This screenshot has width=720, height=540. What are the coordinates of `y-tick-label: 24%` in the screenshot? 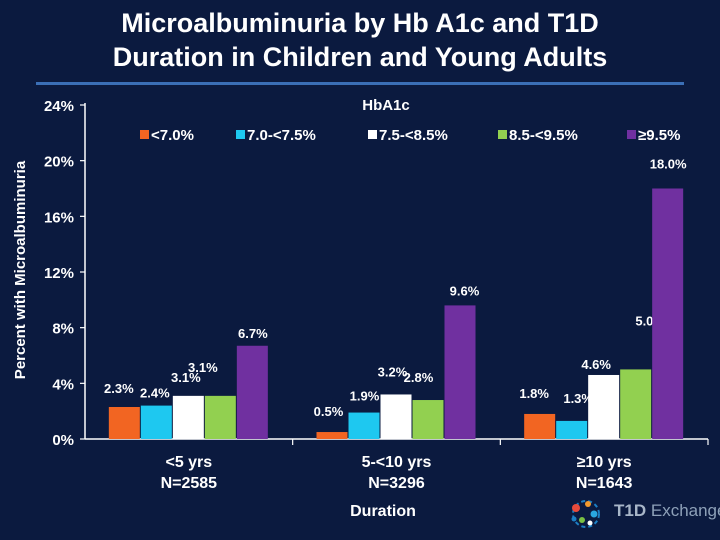 It's located at (59, 106).